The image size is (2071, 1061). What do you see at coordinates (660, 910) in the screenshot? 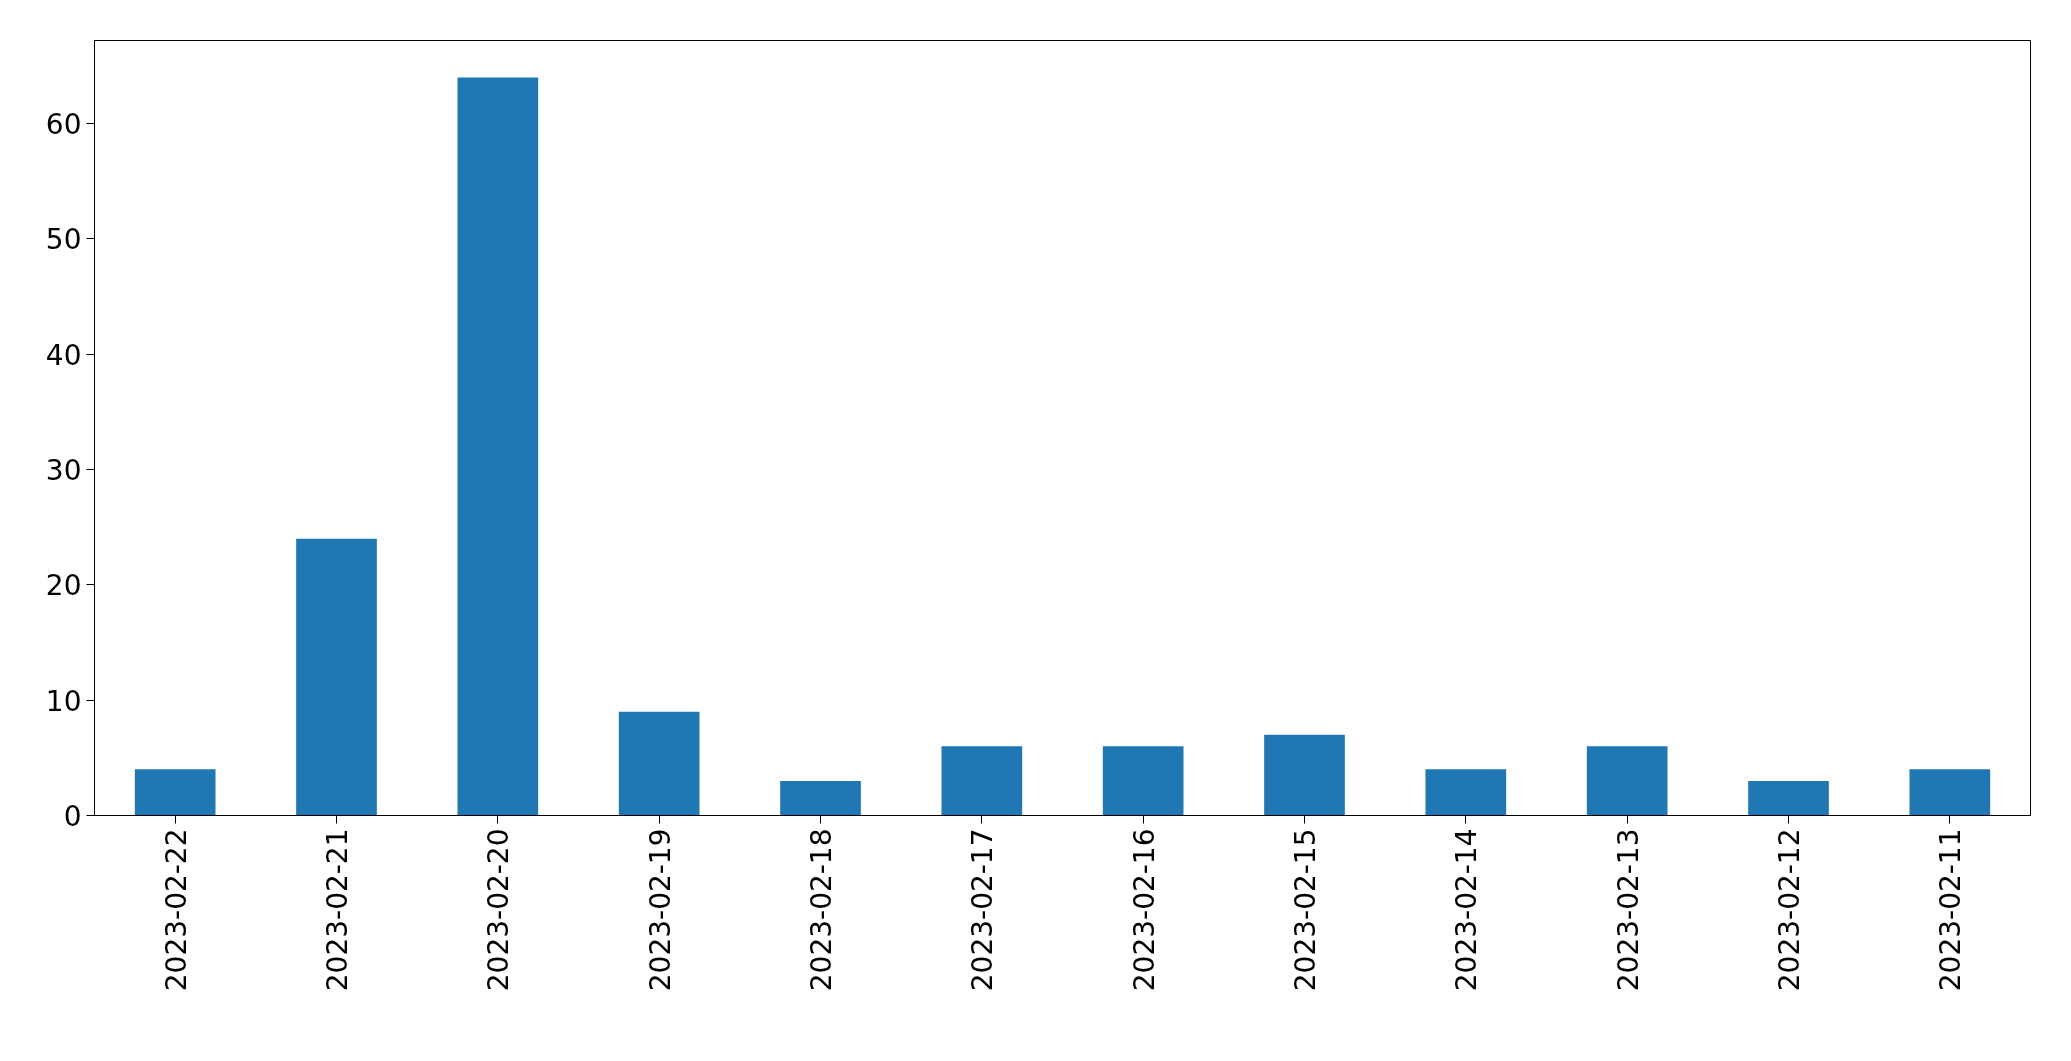
I see `x-tick-label: 2023-02-19` at bounding box center [660, 910].